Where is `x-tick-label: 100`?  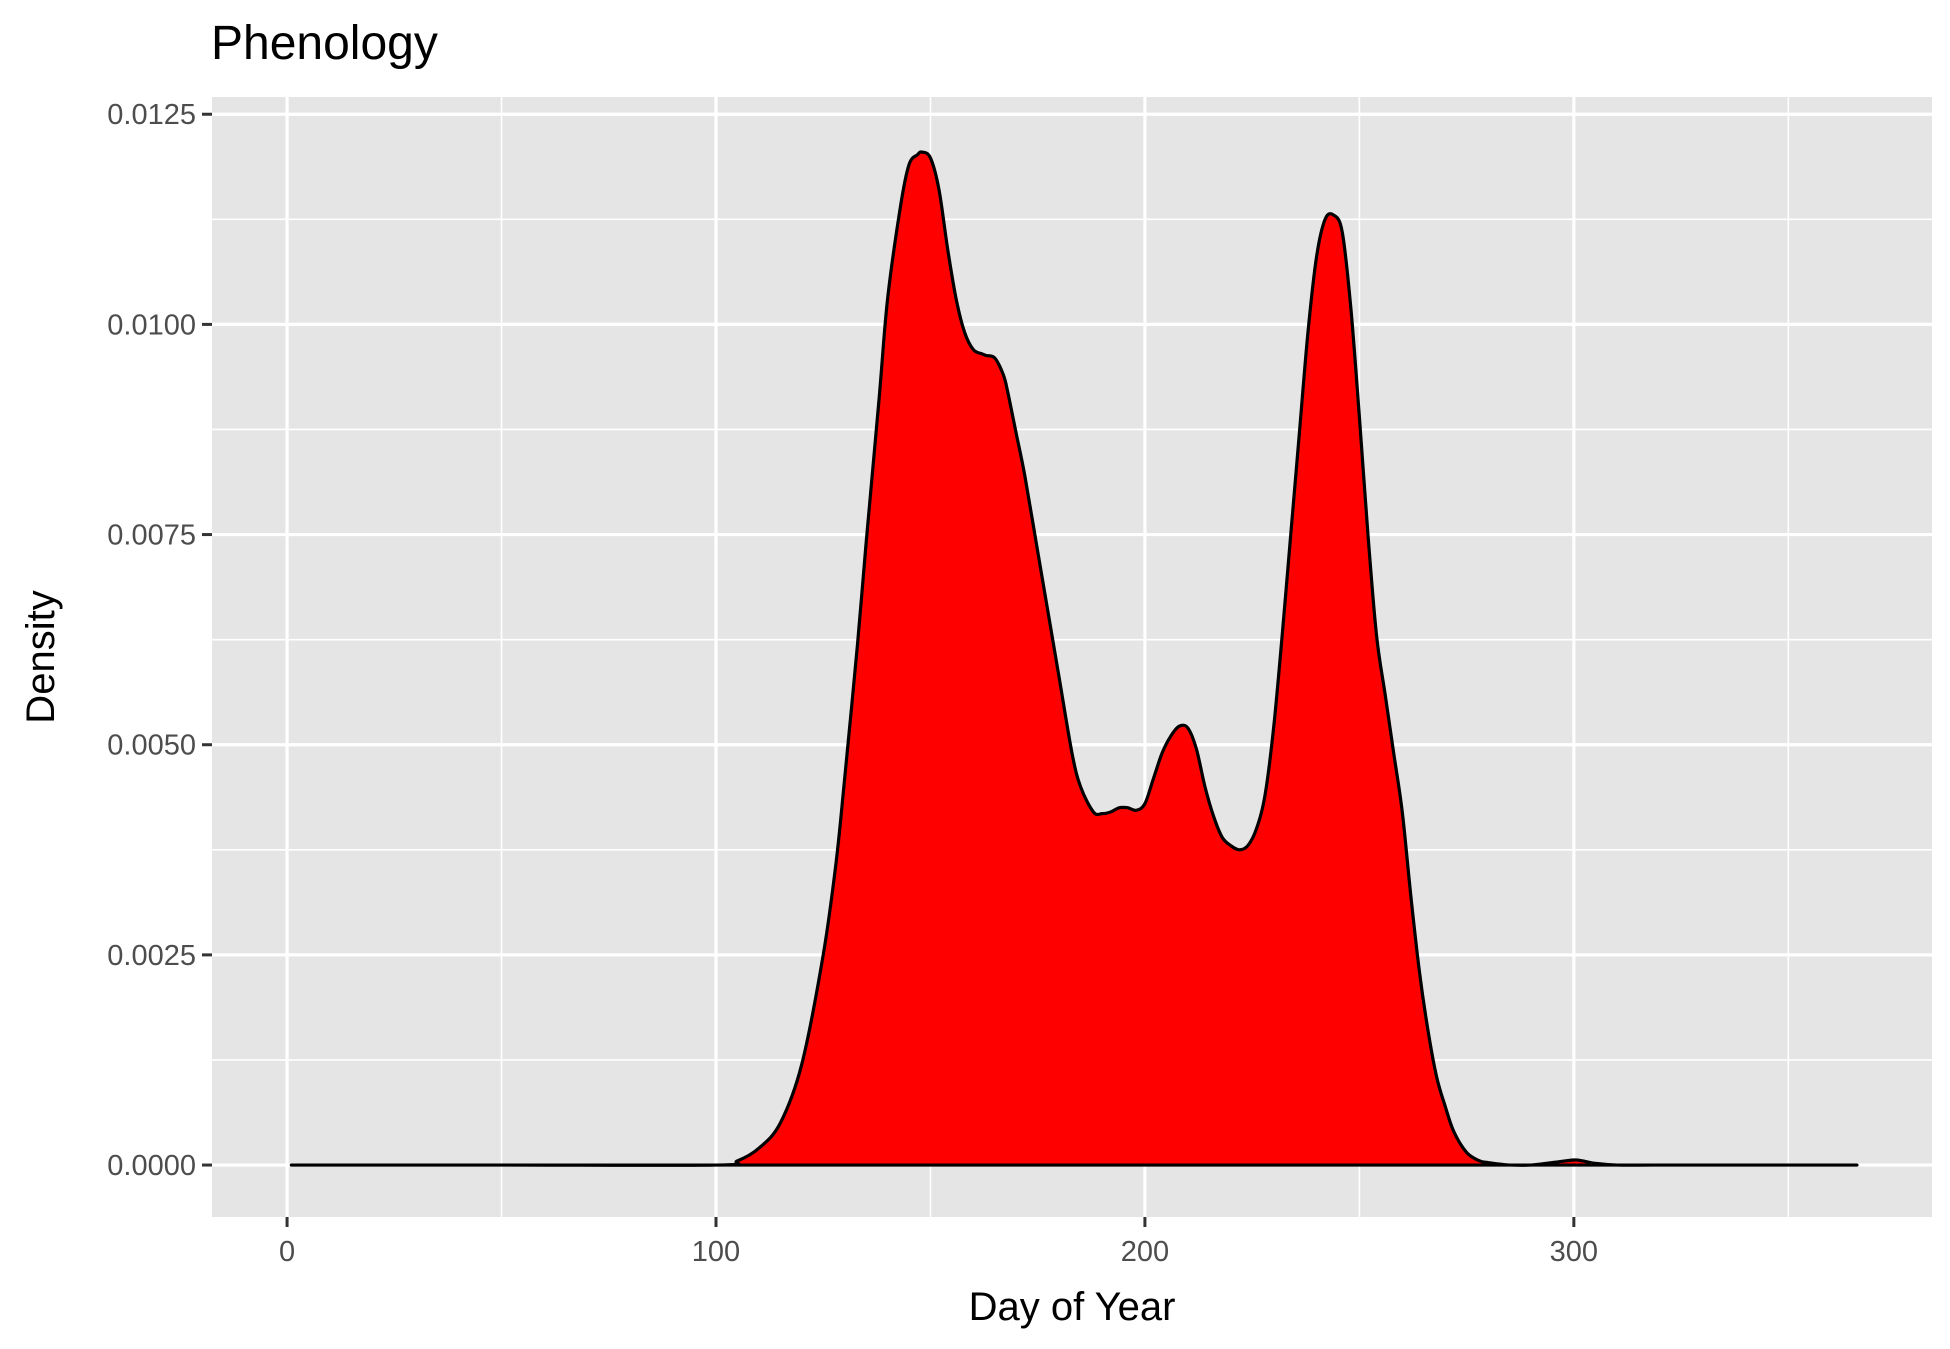 x-tick-label: 100 is located at coordinates (716, 1252).